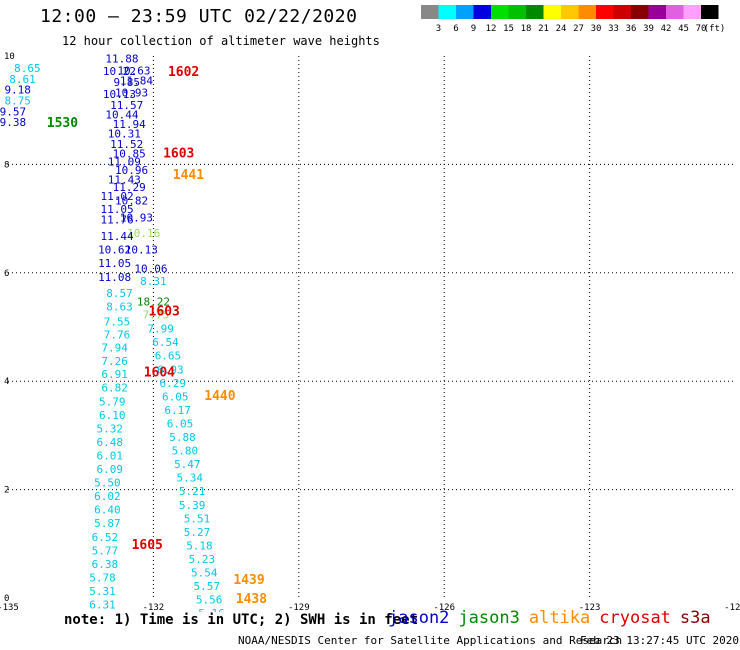  Describe the element at coordinates (131, 201) in the screenshot. I see `wave-height-point: 10.82` at that location.